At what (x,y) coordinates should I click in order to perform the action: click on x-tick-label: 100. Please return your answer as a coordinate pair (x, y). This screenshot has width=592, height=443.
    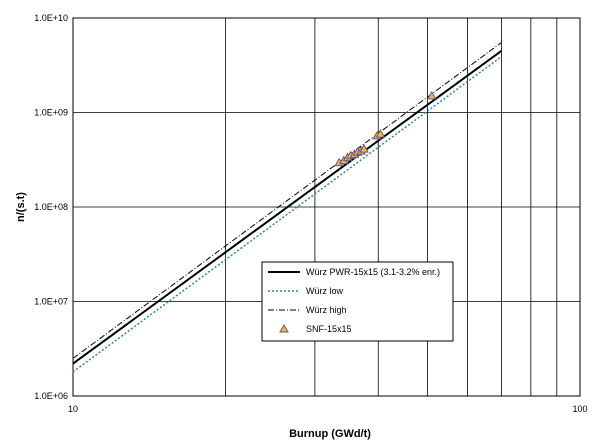
    Looking at the image, I should click on (579, 409).